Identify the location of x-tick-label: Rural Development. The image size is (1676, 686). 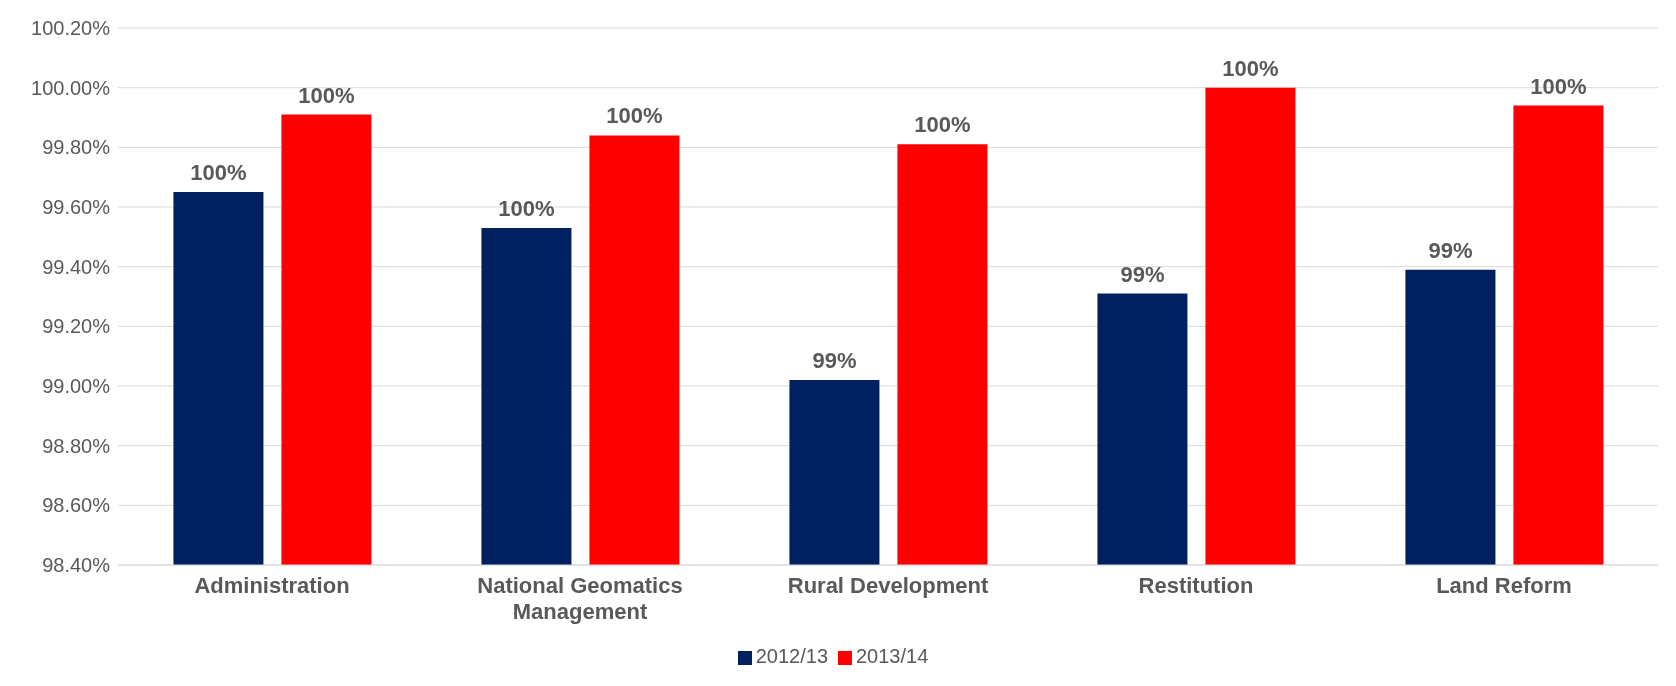
(888, 585).